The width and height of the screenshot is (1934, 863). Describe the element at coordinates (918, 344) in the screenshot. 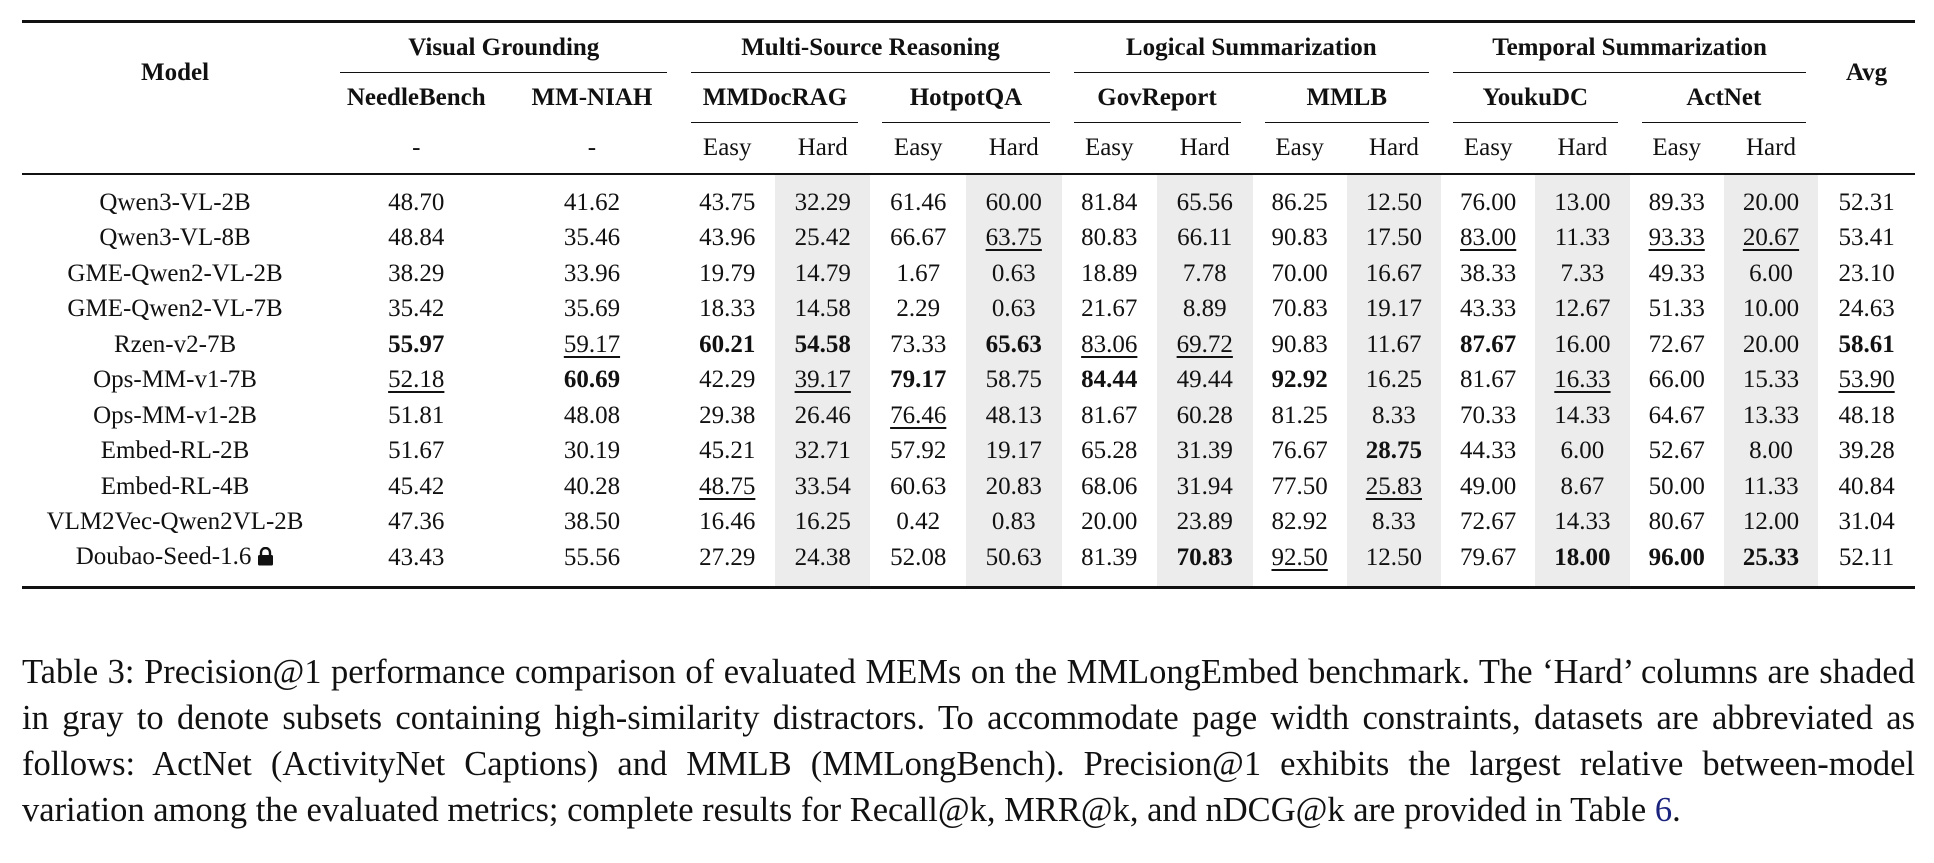

I see `score-value: 73.33` at that location.